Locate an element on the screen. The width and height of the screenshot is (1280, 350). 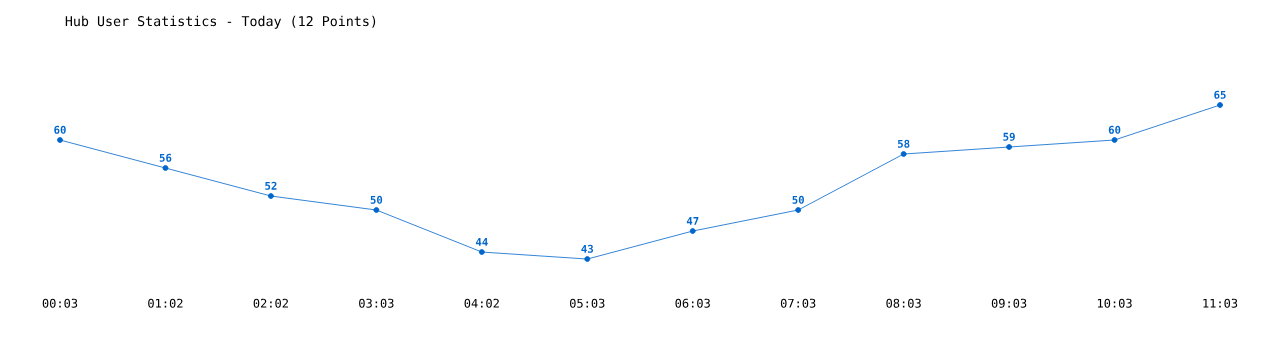
x-tick-label: 09:03 is located at coordinates (1009, 303).